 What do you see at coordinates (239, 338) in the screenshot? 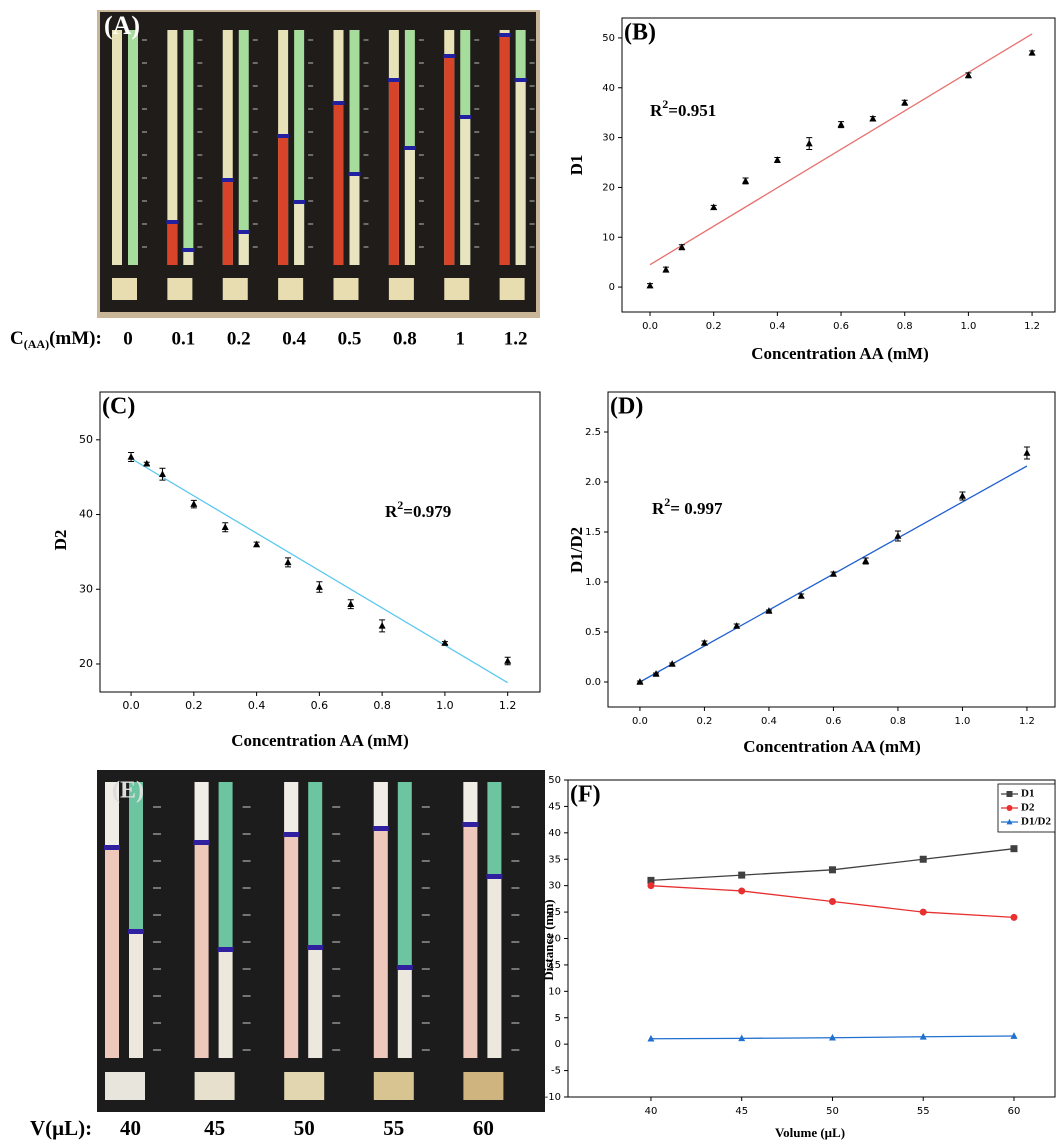
I see `strip-label: 0.2` at bounding box center [239, 338].